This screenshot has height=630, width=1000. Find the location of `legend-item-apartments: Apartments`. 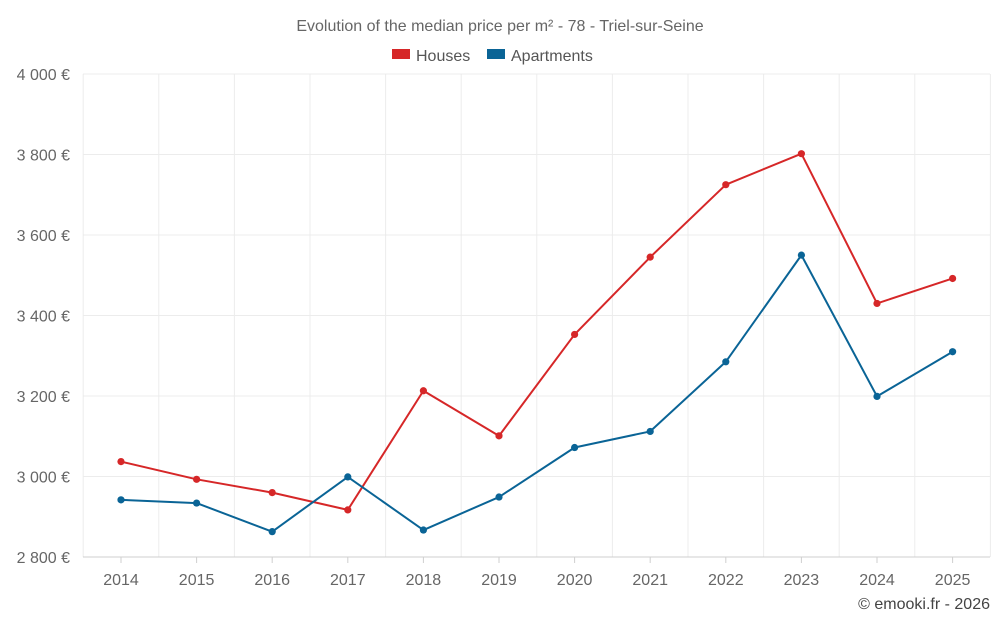

legend-item-apartments: Apartments is located at coordinates (540, 56).